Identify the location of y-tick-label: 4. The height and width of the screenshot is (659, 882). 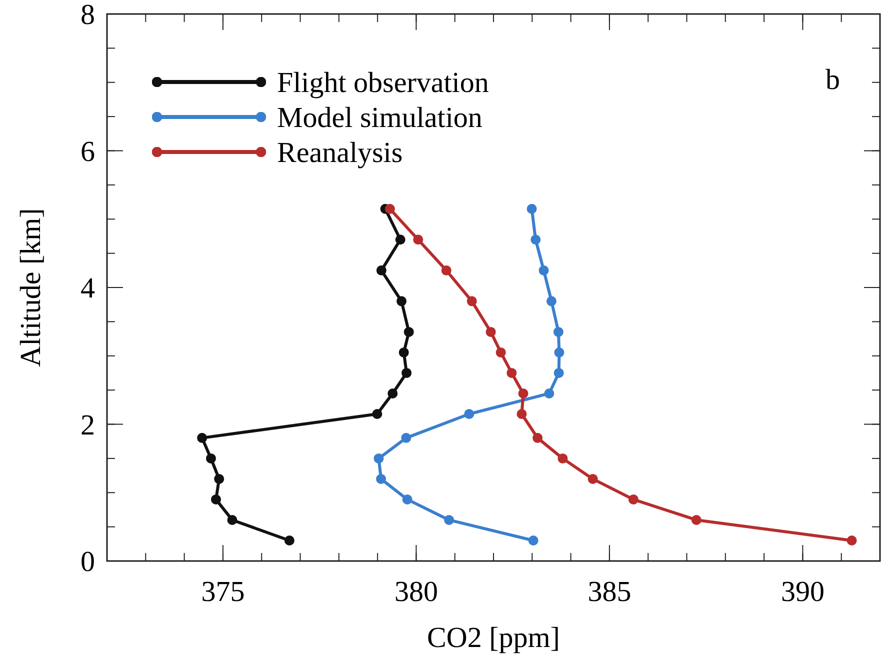
(88, 288).